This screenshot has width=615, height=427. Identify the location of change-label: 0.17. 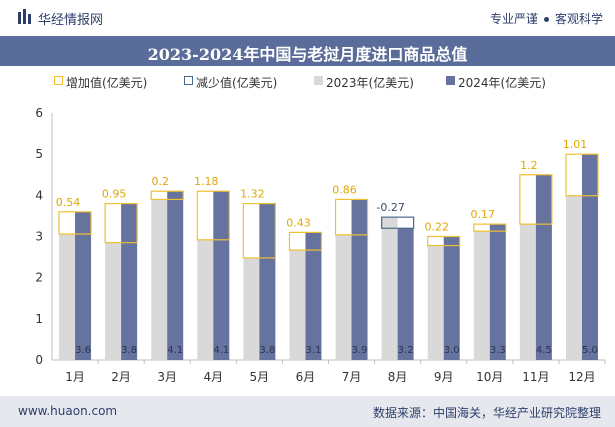
(483, 214).